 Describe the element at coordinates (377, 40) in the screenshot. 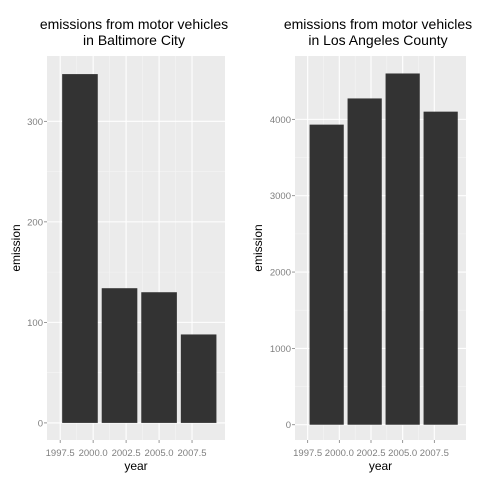

I see `chart-title-line-2: in Los Angeles County` at that location.